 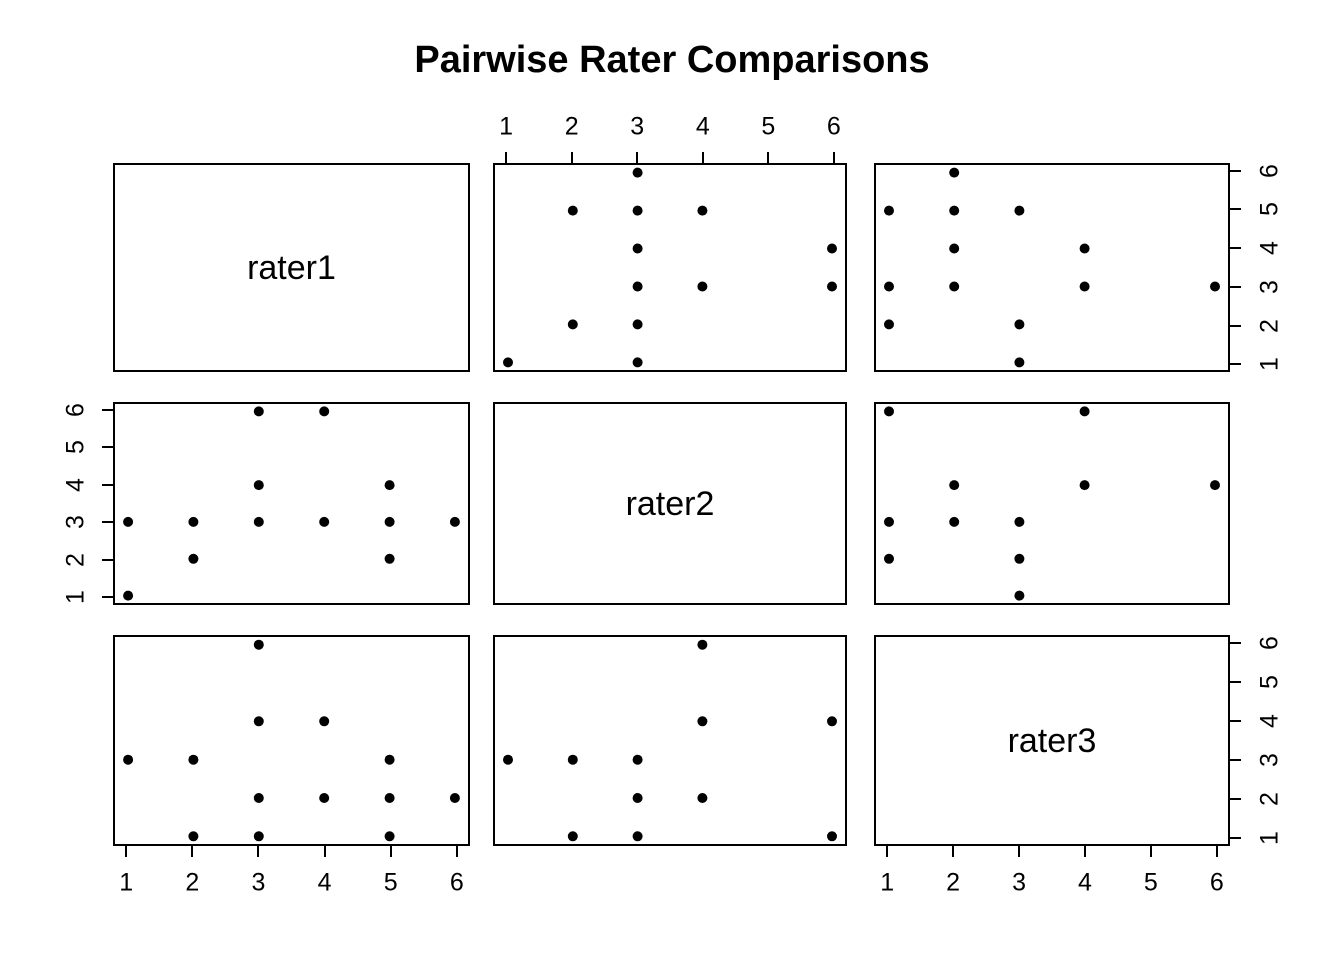 I want to click on variable-label: rater1, so click(x=291, y=267).